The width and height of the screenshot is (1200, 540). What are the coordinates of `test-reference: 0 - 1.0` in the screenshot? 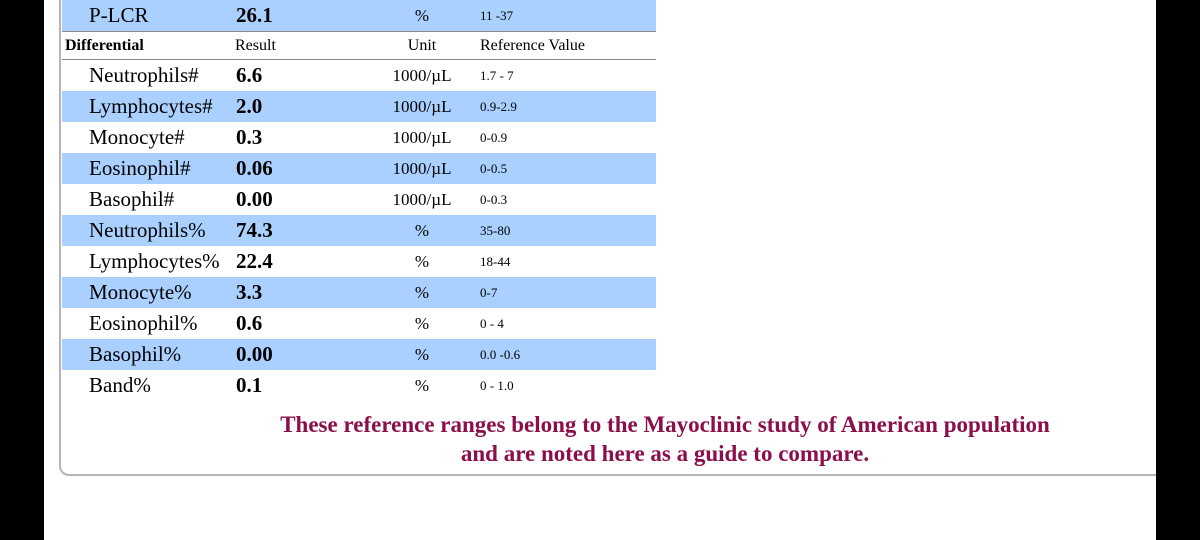 It's located at (497, 385).